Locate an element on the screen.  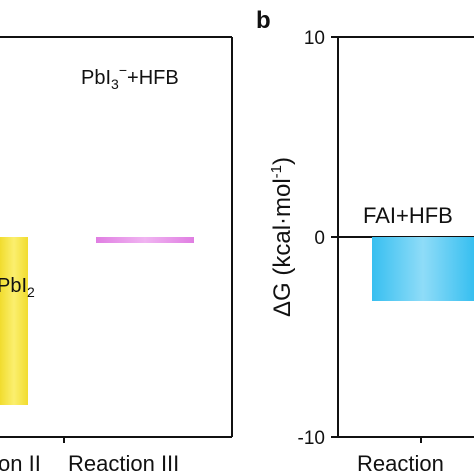
bar-label-fai-hfb: FAI+HFB is located at coordinates (408, 215).